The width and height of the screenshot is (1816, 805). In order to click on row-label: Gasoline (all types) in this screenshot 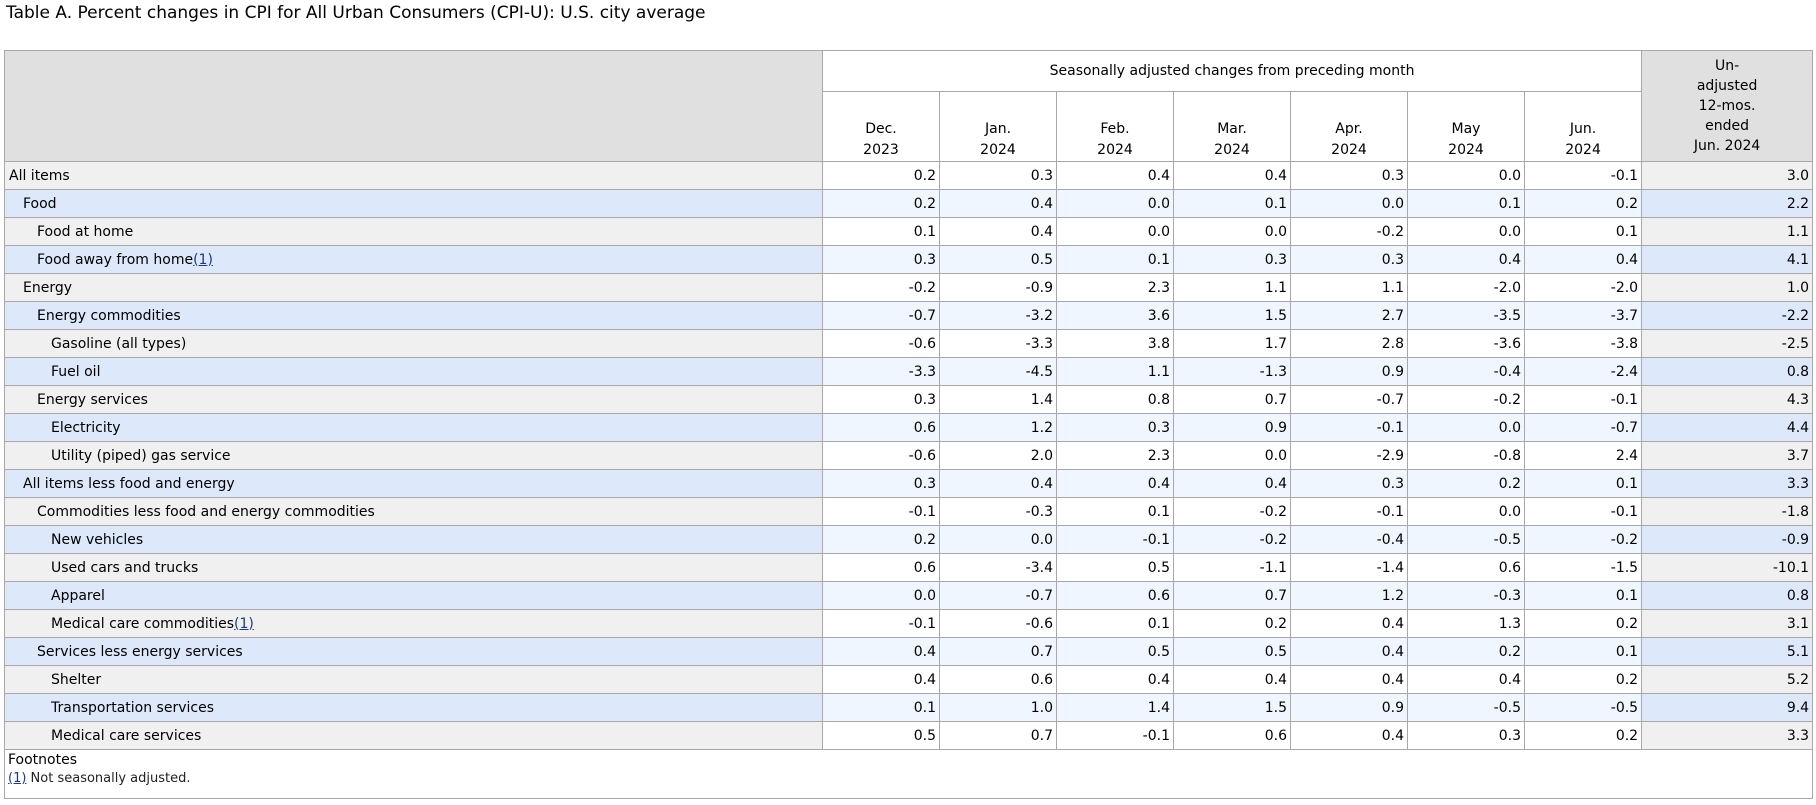, I will do `click(413, 343)`.